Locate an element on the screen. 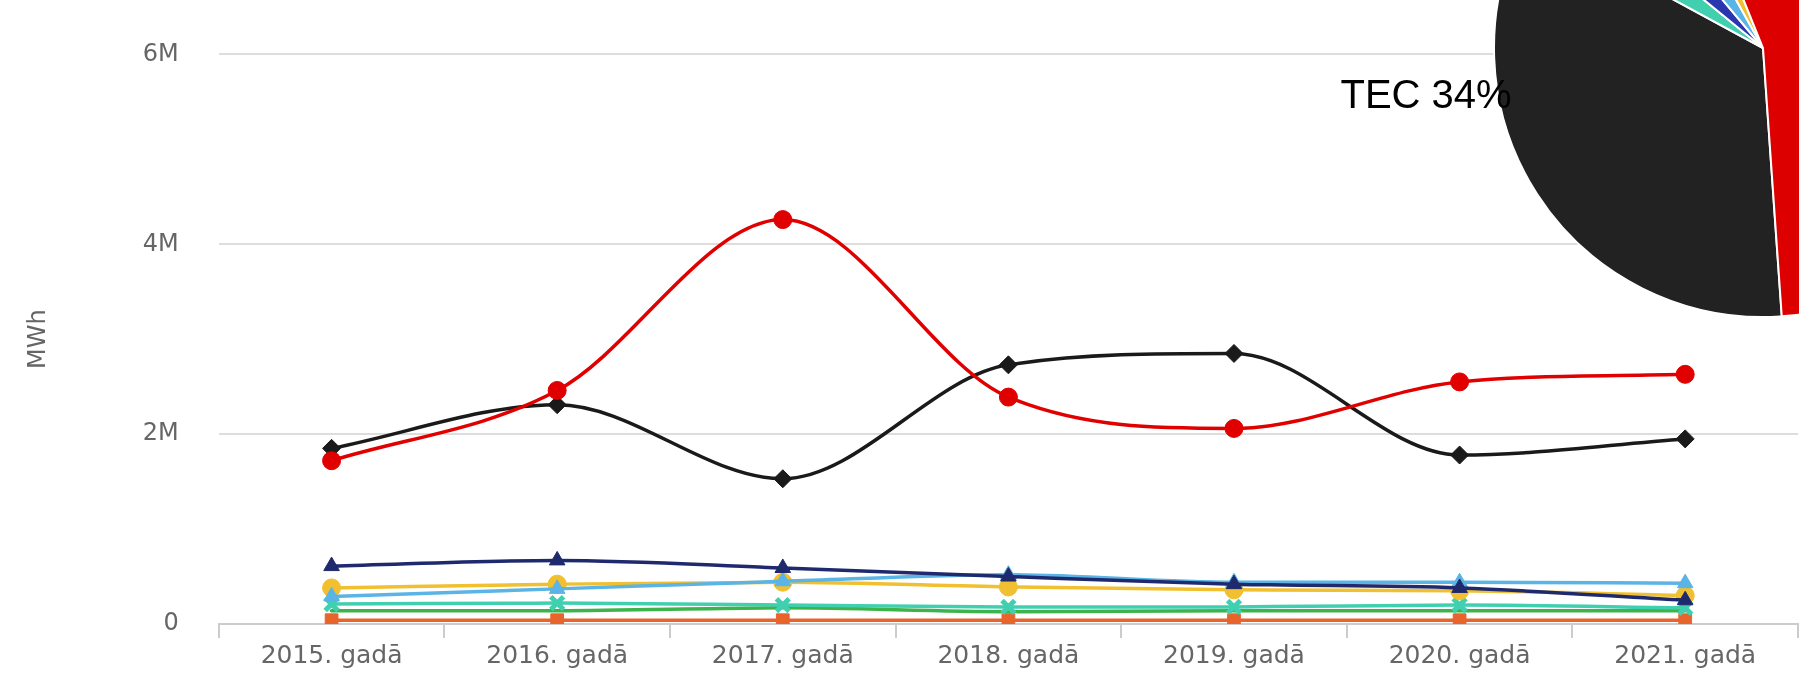  x-tick-label: 2017. gadā is located at coordinates (782, 654).